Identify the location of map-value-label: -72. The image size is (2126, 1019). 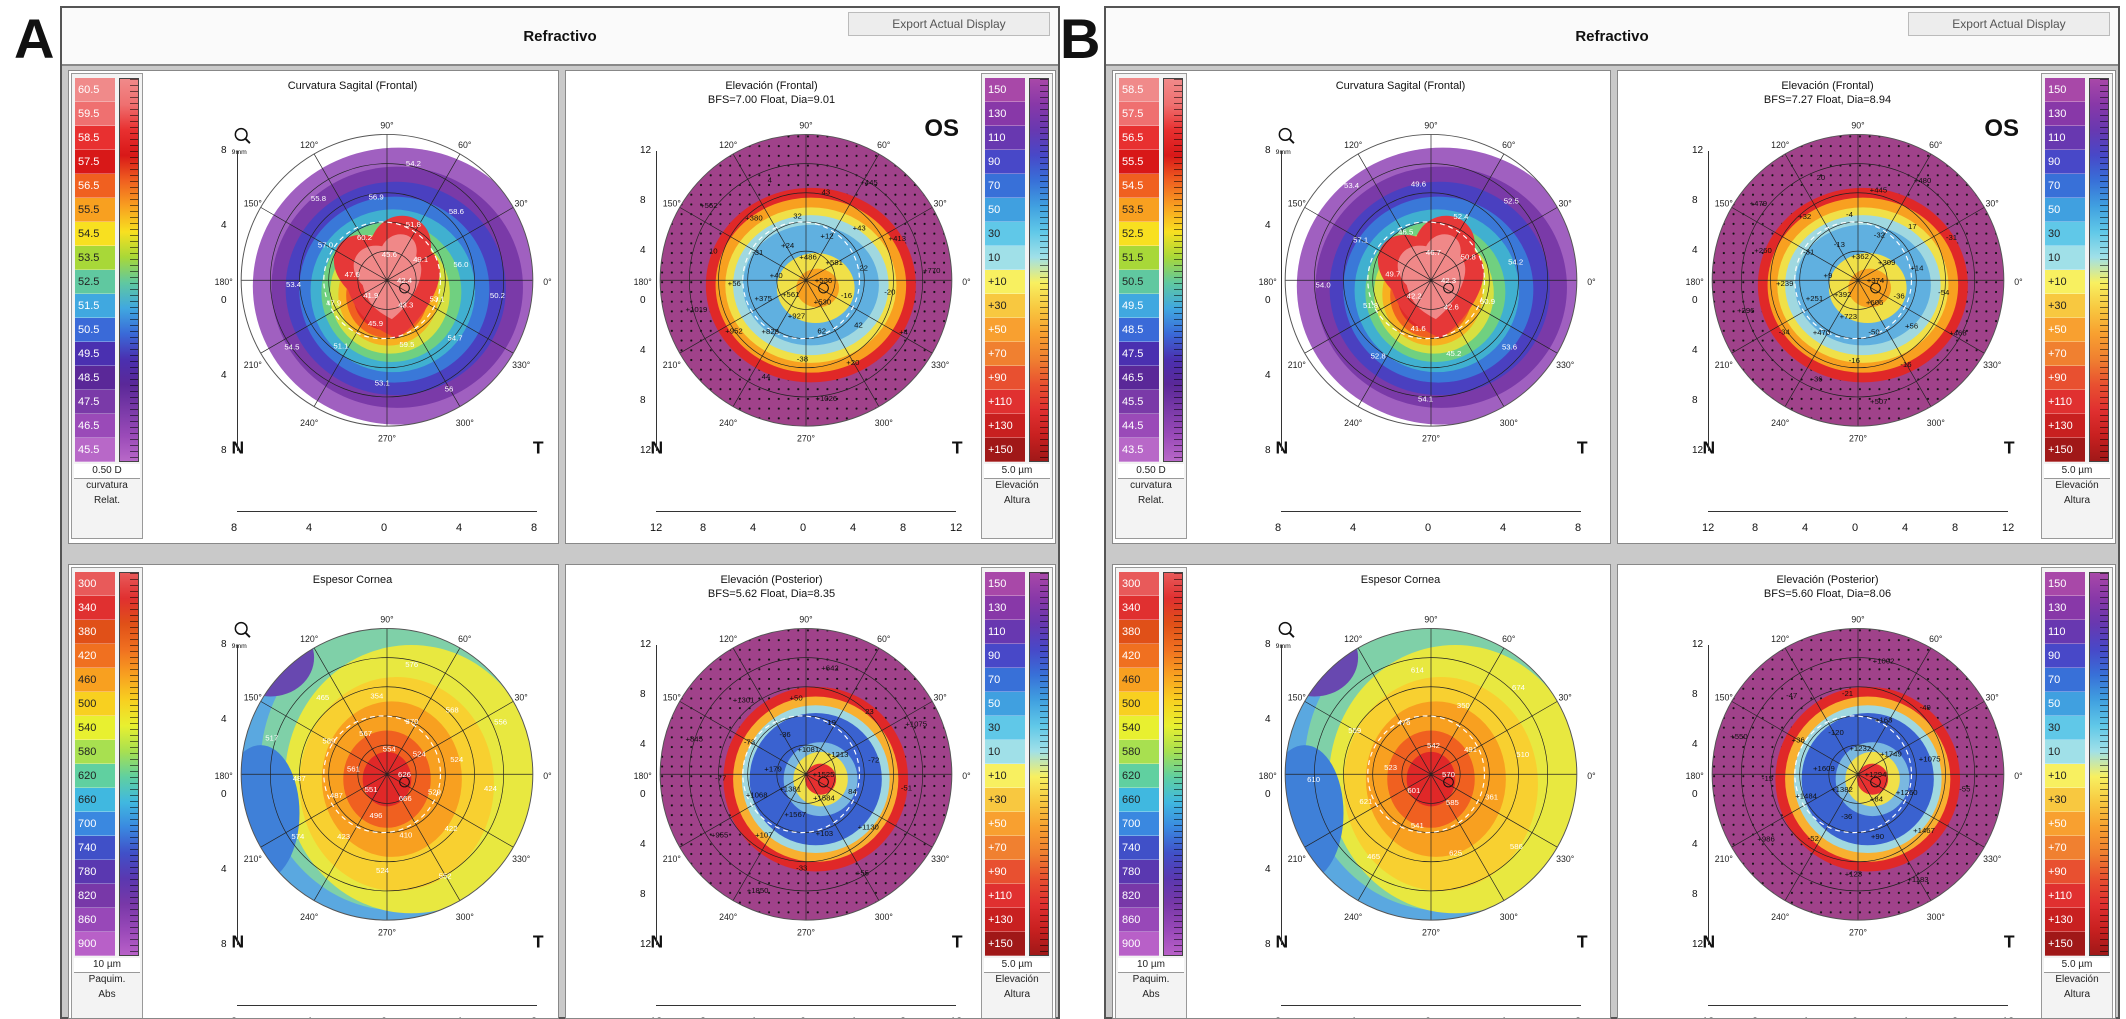
(873, 759).